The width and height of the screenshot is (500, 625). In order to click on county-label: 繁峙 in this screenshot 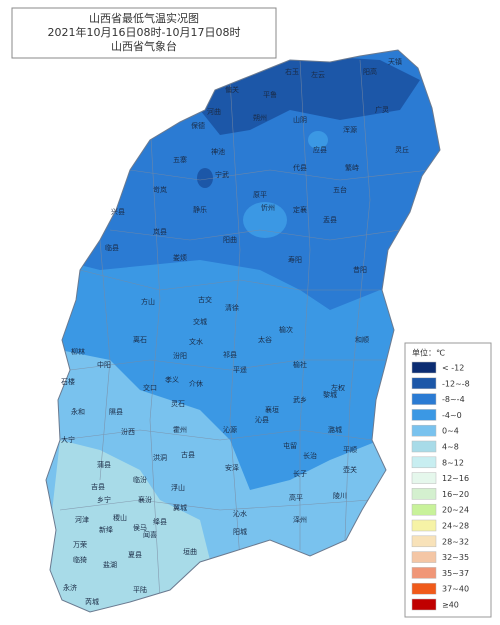, I will do `click(352, 167)`.